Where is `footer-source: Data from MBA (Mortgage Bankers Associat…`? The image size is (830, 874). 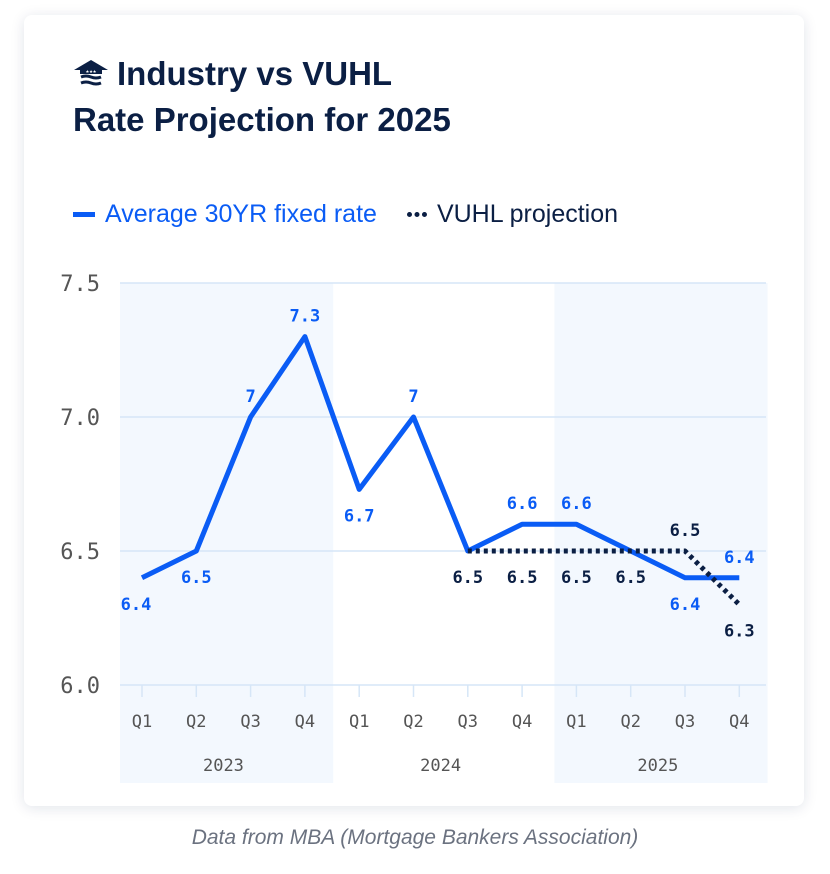
footer-source: Data from MBA (Mortgage Bankers Associat… is located at coordinates (415, 837).